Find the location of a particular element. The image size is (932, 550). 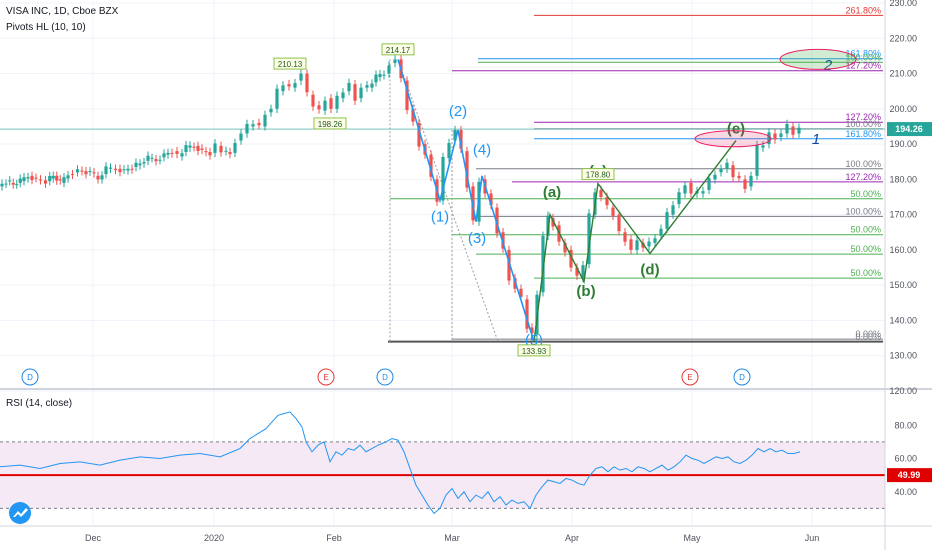

price-axis-tick: 170.00 is located at coordinates (903, 215).